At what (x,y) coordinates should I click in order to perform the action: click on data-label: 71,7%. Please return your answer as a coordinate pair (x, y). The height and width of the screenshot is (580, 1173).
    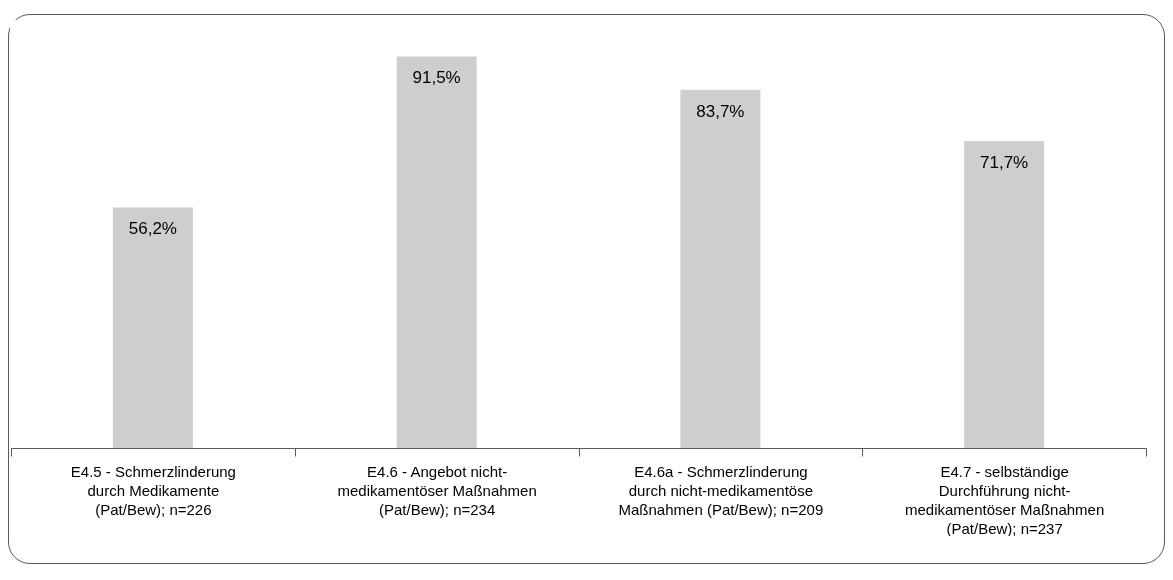
    Looking at the image, I should click on (1004, 163).